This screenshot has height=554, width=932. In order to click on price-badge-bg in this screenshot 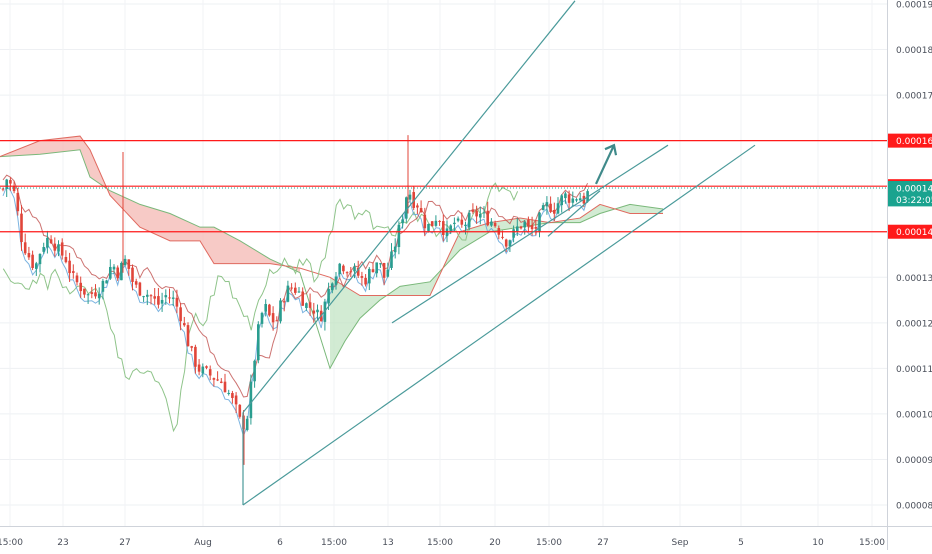, I will do `click(910, 199)`.